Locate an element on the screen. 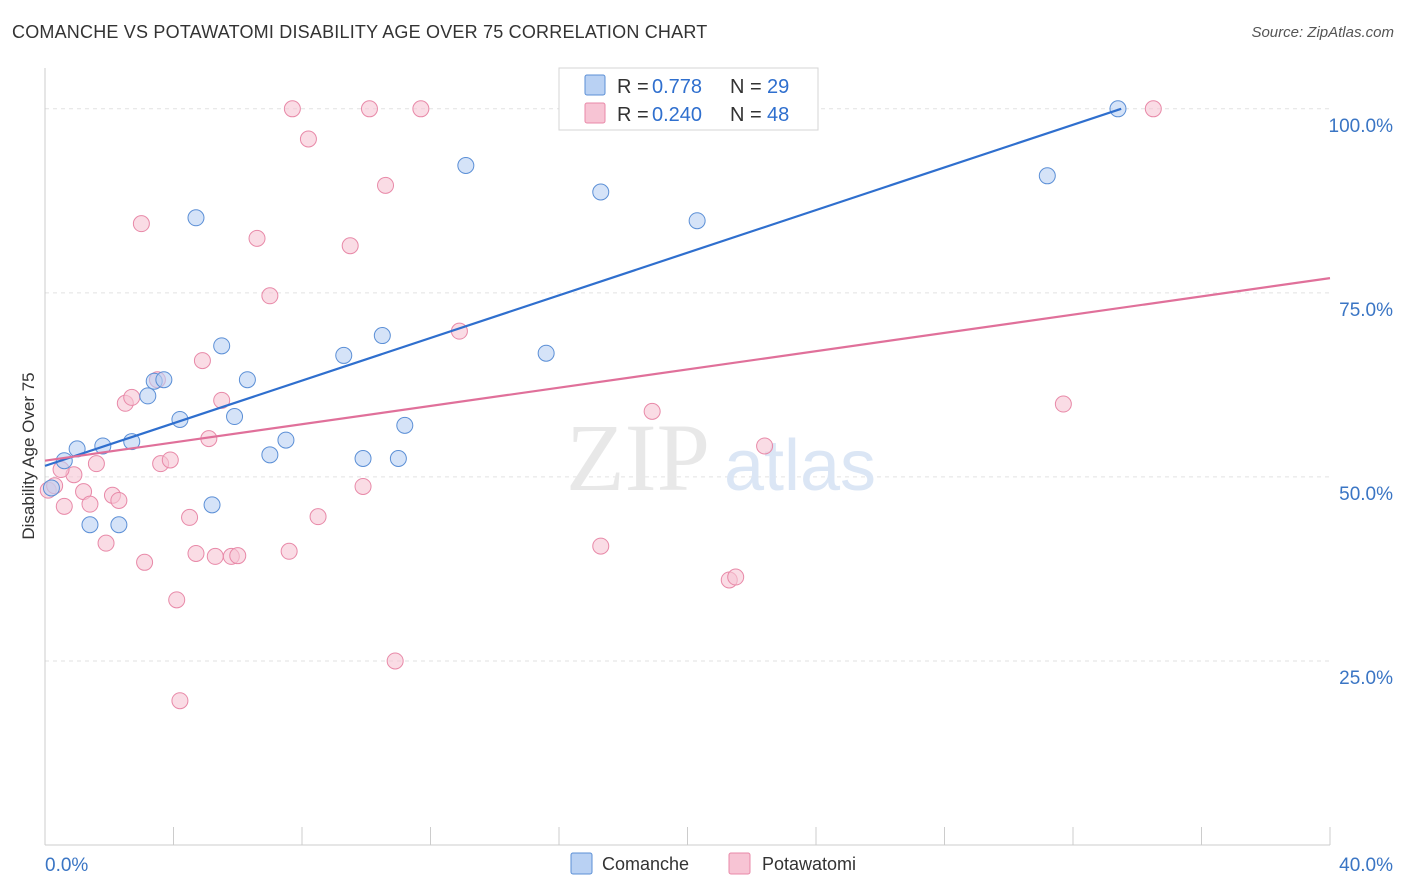 This screenshot has width=1406, height=892. comanche-n-value: 29 is located at coordinates (778, 87).